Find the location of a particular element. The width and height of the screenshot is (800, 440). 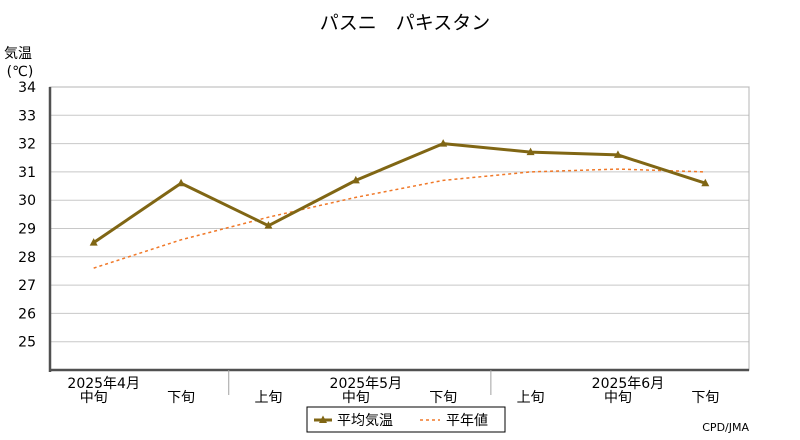

legend: 平均気温 平年値 is located at coordinates (406, 419).